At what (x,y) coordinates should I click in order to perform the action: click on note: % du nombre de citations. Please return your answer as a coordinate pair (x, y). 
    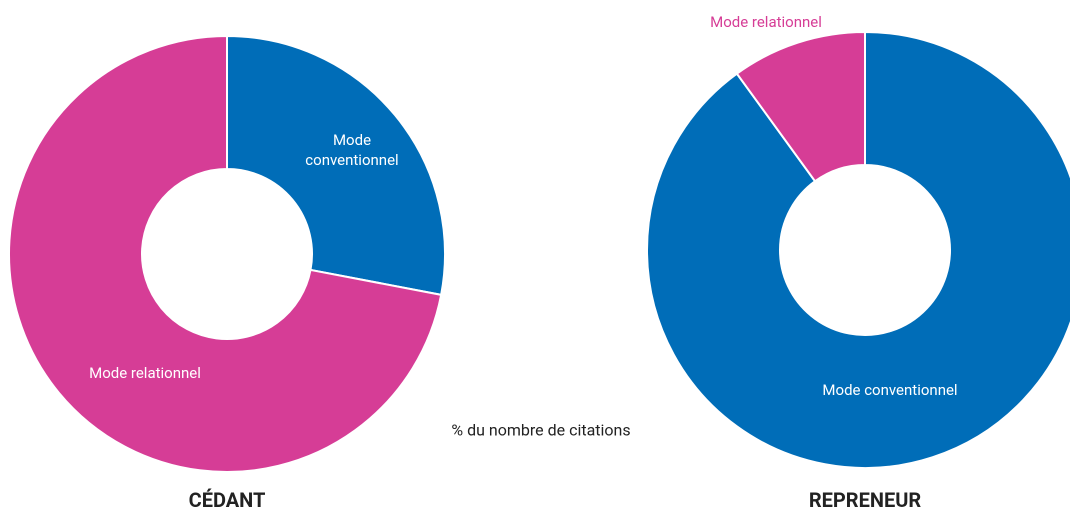
    Looking at the image, I should click on (541, 430).